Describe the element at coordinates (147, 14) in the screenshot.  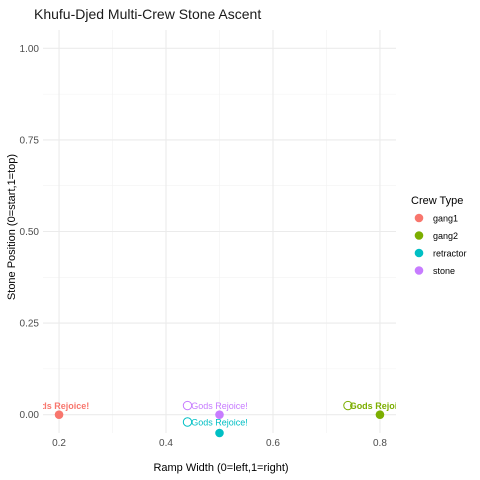
I see `chart-title: Khufu-Djed Multi-Crew Stone Ascent` at that location.